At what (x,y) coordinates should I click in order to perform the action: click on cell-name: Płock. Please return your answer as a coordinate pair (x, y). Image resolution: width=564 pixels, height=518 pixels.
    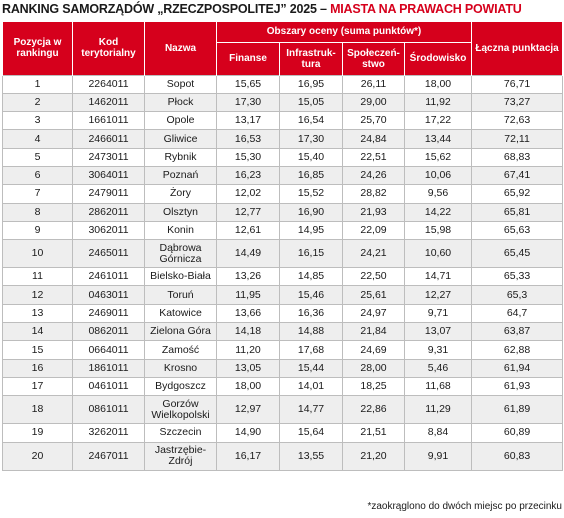
    Looking at the image, I should click on (180, 102).